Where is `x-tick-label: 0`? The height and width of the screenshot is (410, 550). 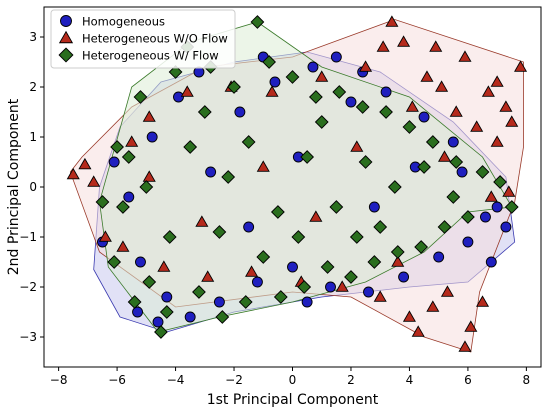
x-tick-label: 0 is located at coordinates (293, 380).